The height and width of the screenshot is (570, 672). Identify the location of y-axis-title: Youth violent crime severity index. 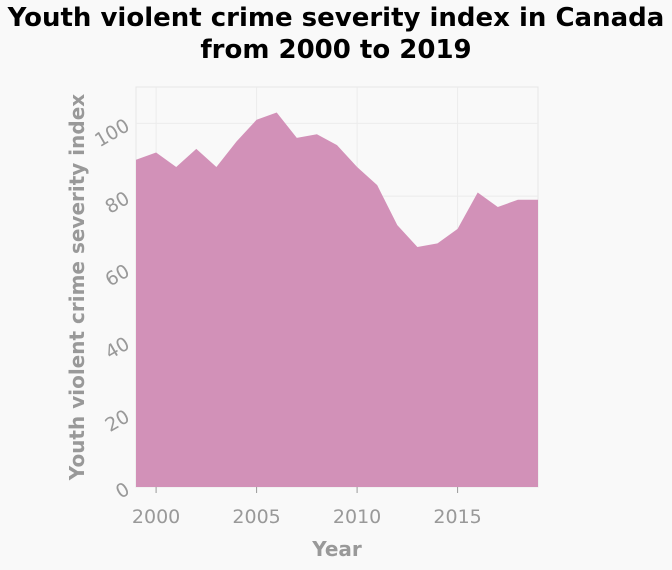
(77, 287).